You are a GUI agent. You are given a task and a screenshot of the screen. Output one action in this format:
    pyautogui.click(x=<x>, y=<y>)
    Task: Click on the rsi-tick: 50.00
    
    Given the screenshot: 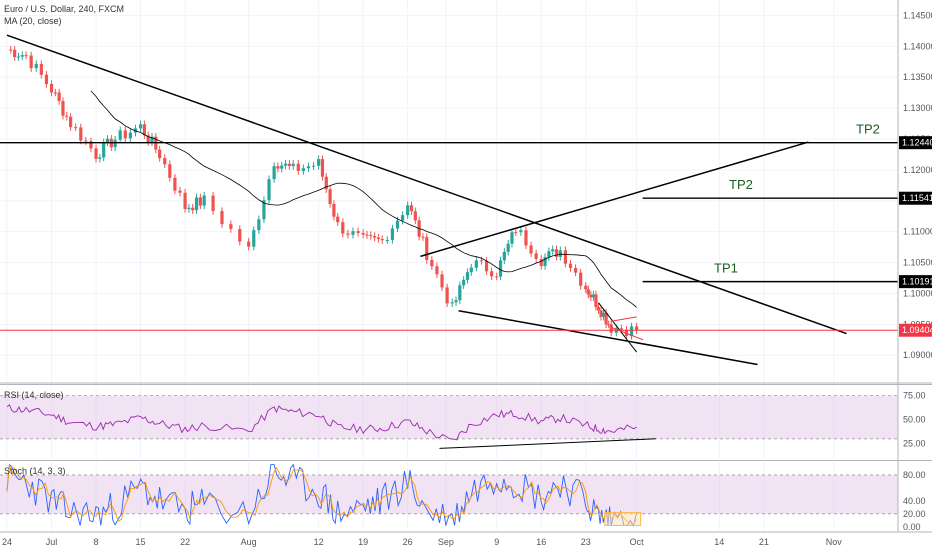 What is the action you would take?
    pyautogui.click(x=914, y=420)
    